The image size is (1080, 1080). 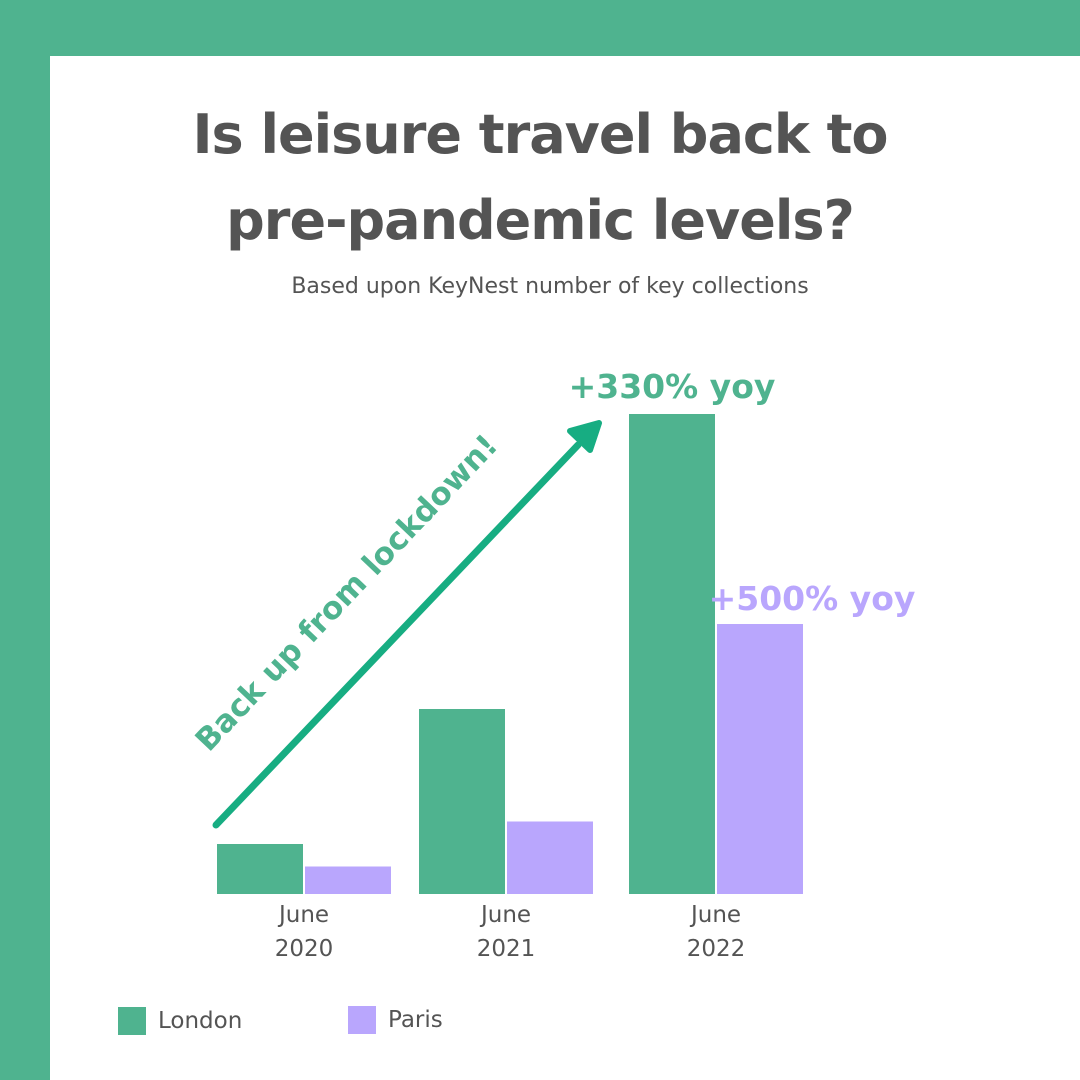 What do you see at coordinates (362, 1020) in the screenshot?
I see `legend-swatch-paris` at bounding box center [362, 1020].